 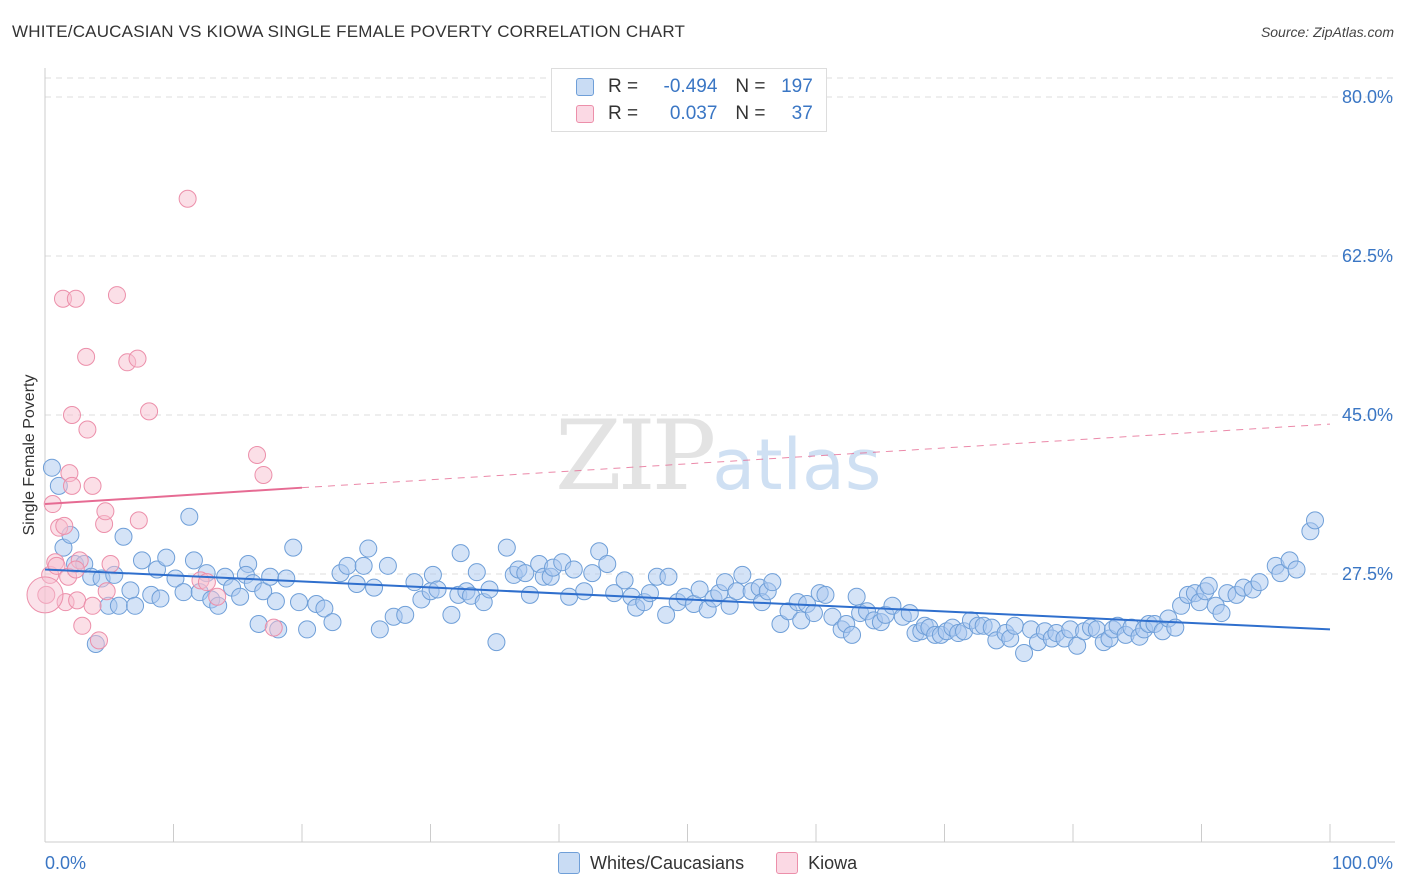 I want to click on legend-r-value: 0.037, so click(x=693, y=113).